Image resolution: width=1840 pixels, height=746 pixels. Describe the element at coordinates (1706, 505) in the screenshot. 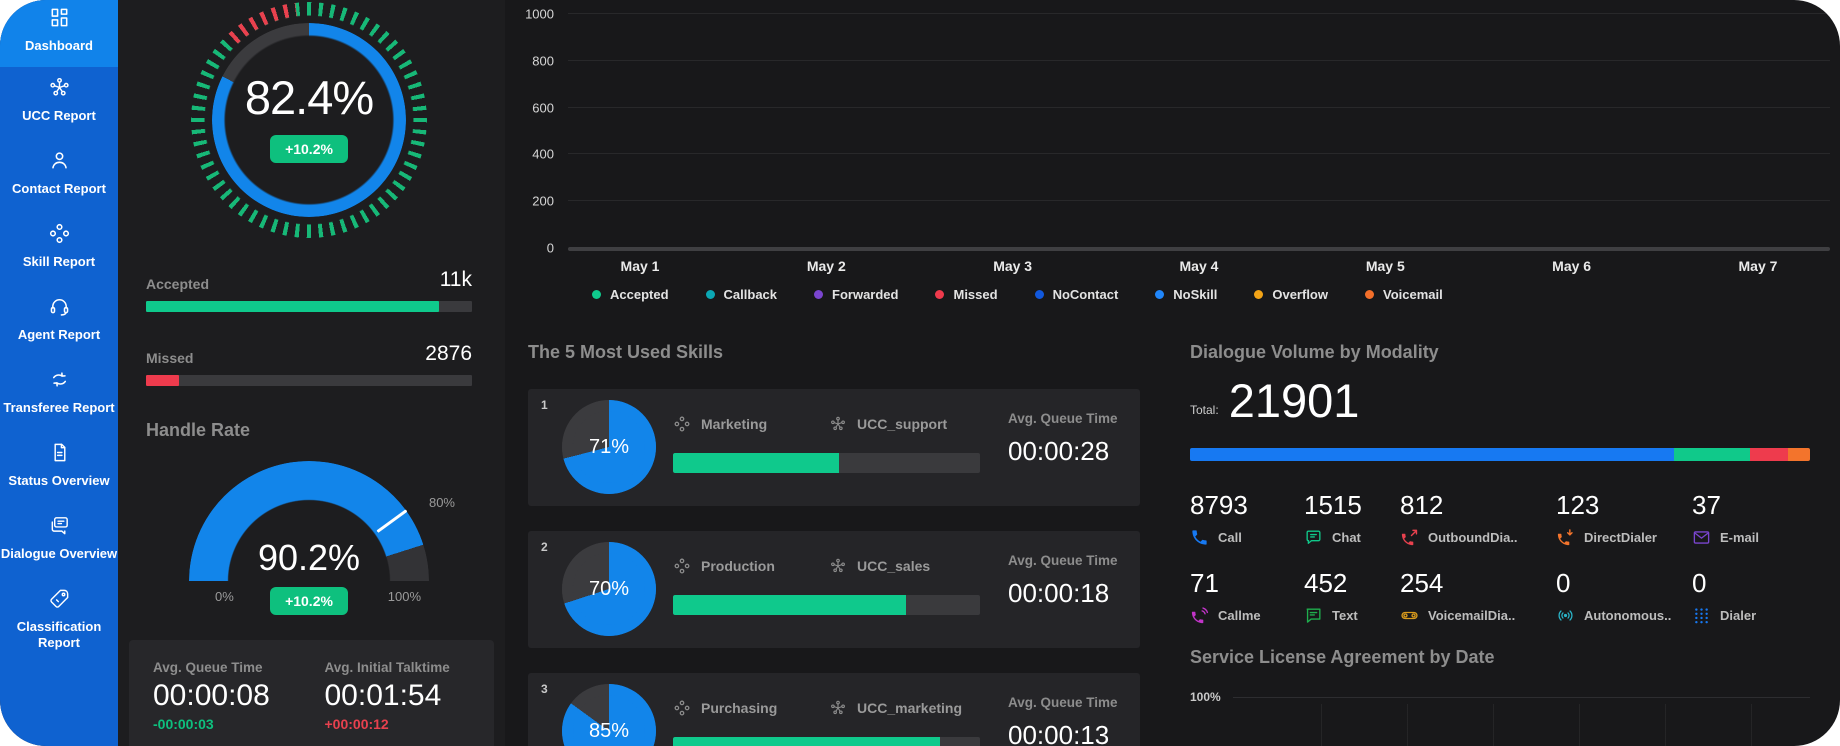

I see `modality-value: 37` at that location.